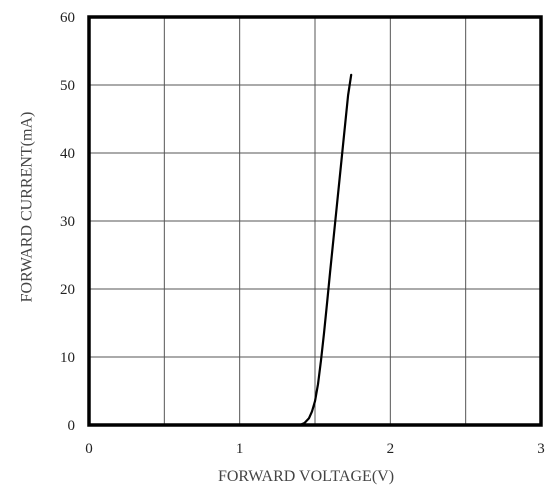 The image size is (547, 489). I want to click on y-tick-label-3: 30, so click(67, 222).